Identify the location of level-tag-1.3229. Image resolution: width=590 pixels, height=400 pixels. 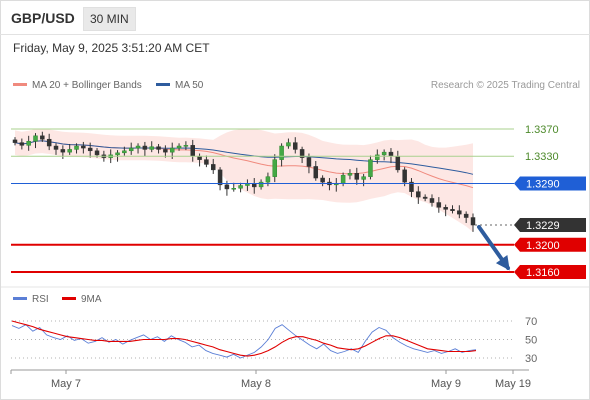
(550, 225).